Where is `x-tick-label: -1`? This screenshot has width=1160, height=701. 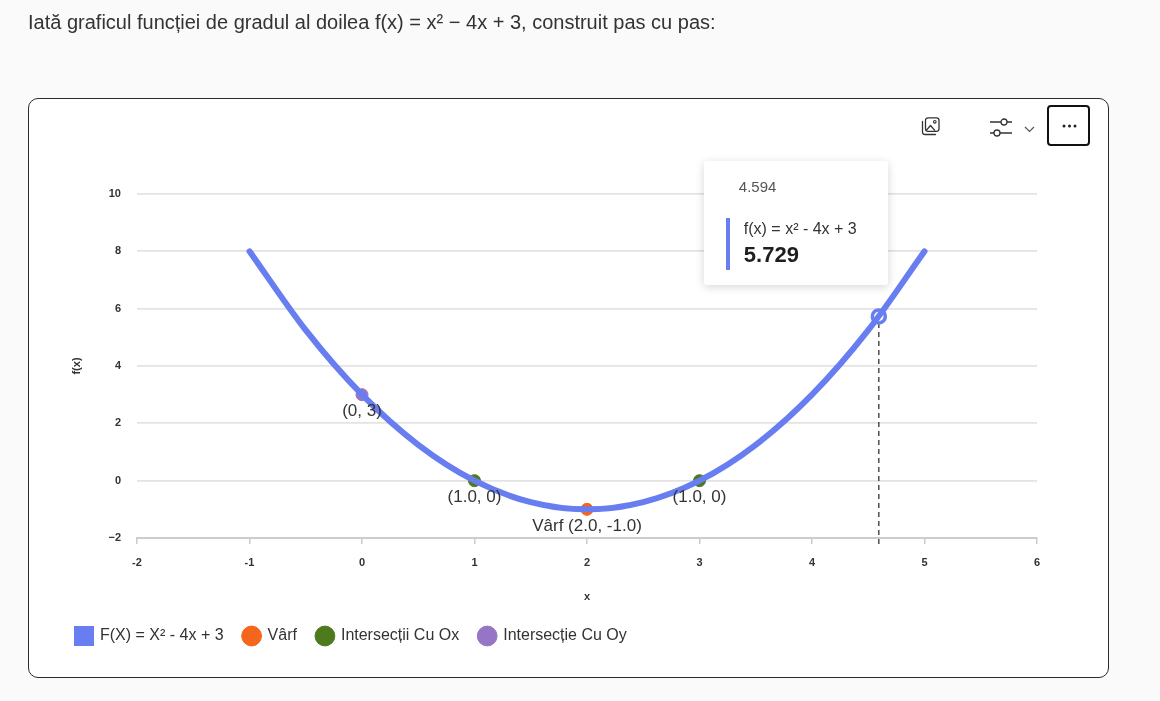
x-tick-label: -1 is located at coordinates (249, 561).